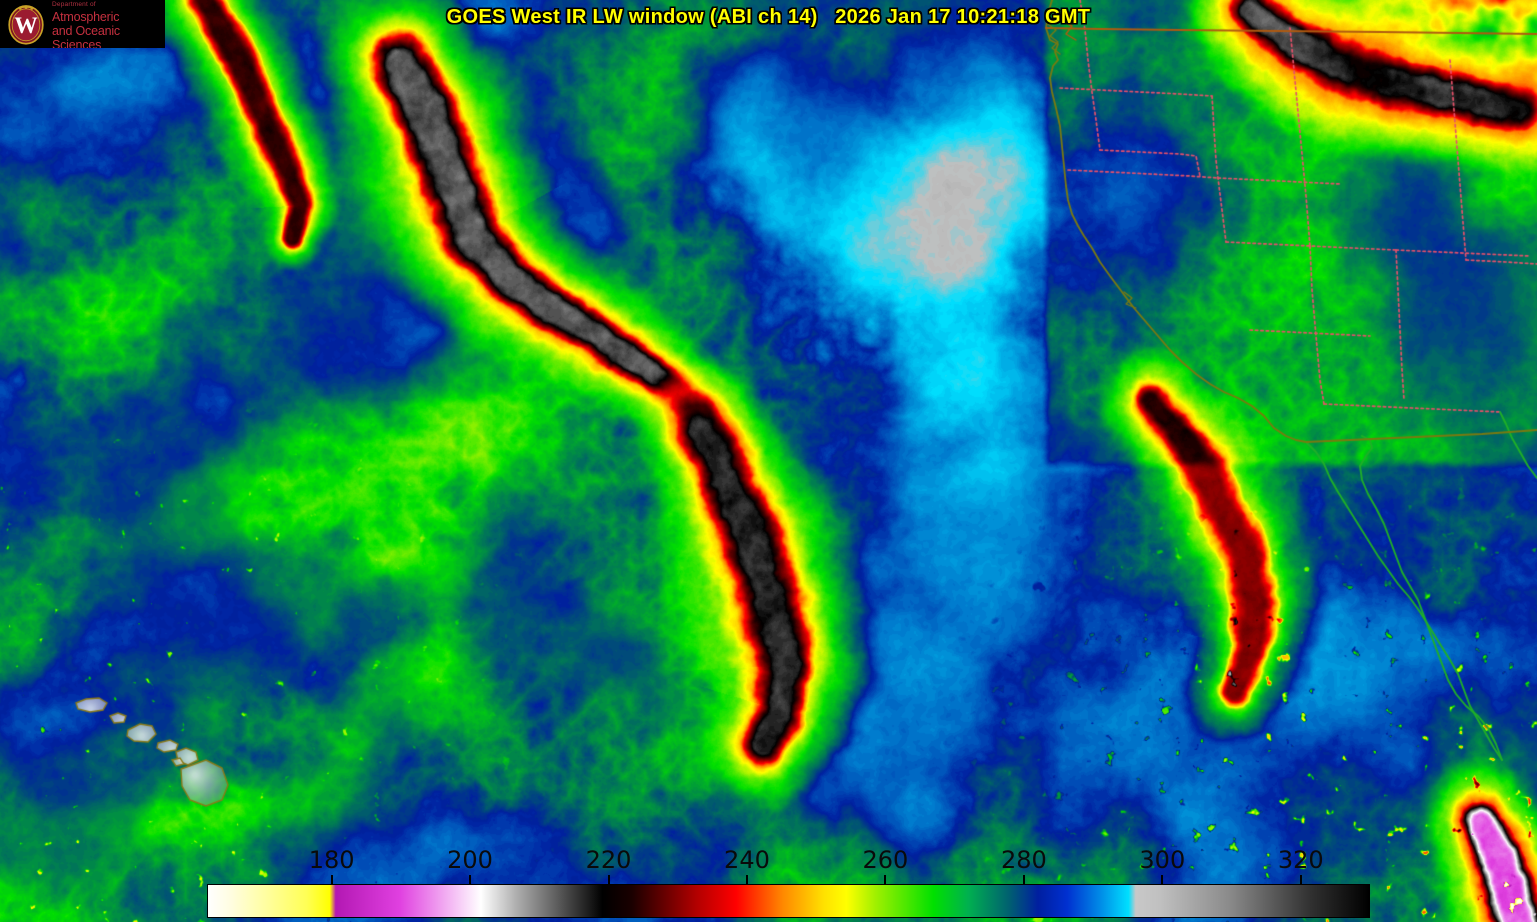 The width and height of the screenshot is (1537, 922). I want to click on colorbar-tick-label: 180, so click(331, 860).